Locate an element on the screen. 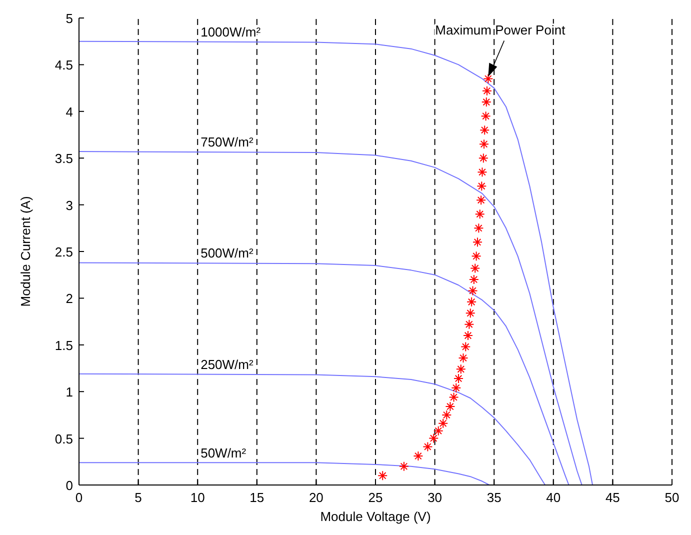  y-tick-label: 5 is located at coordinates (69, 18).